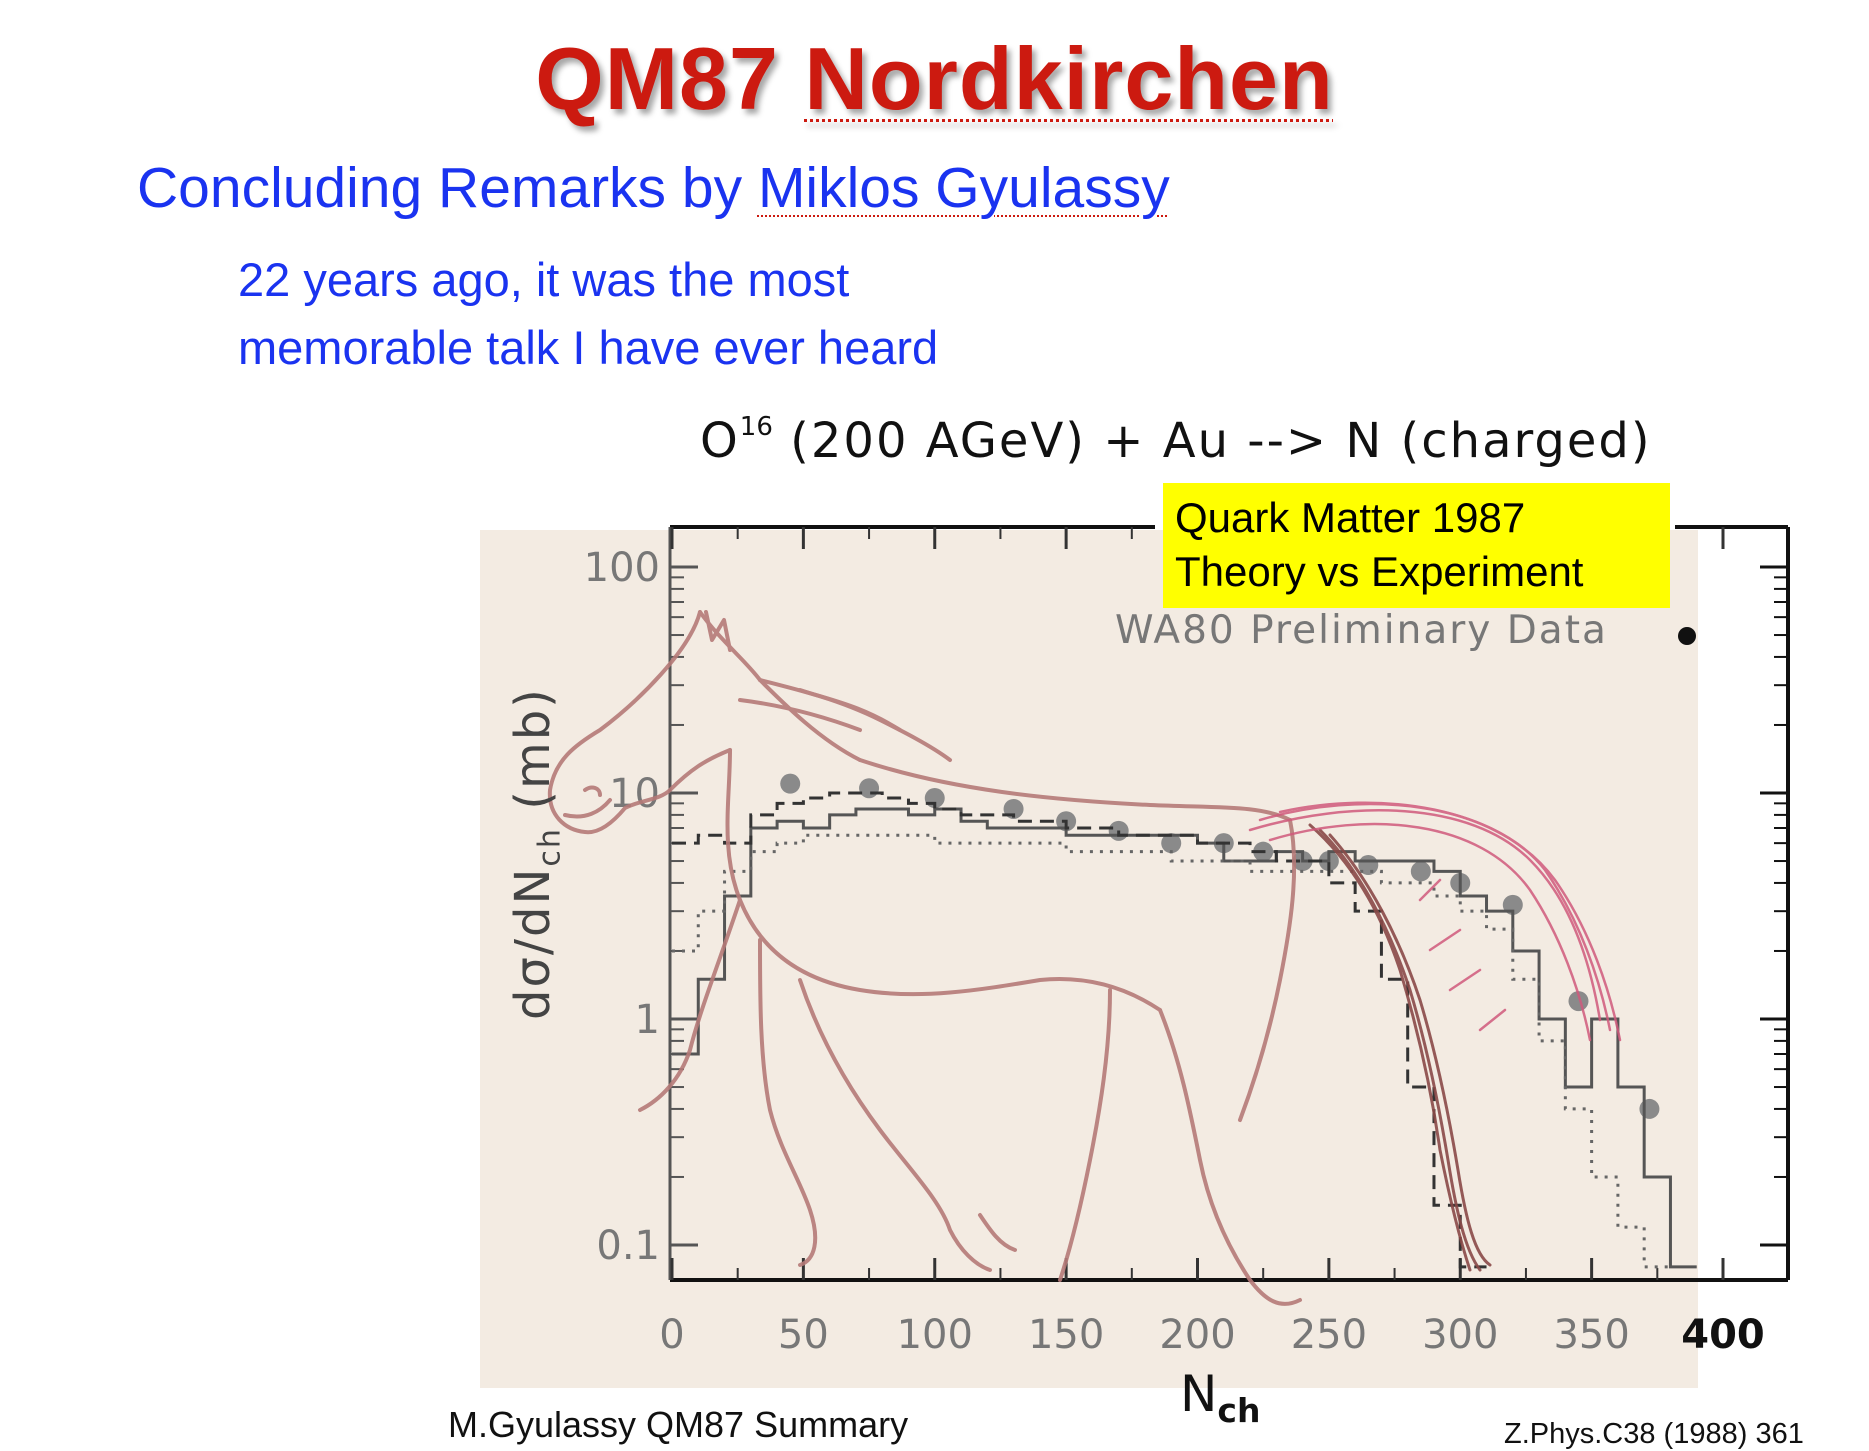 The image size is (1869, 1451). I want to click on subtitle-name: Miklos Gyulassy, so click(963, 188).